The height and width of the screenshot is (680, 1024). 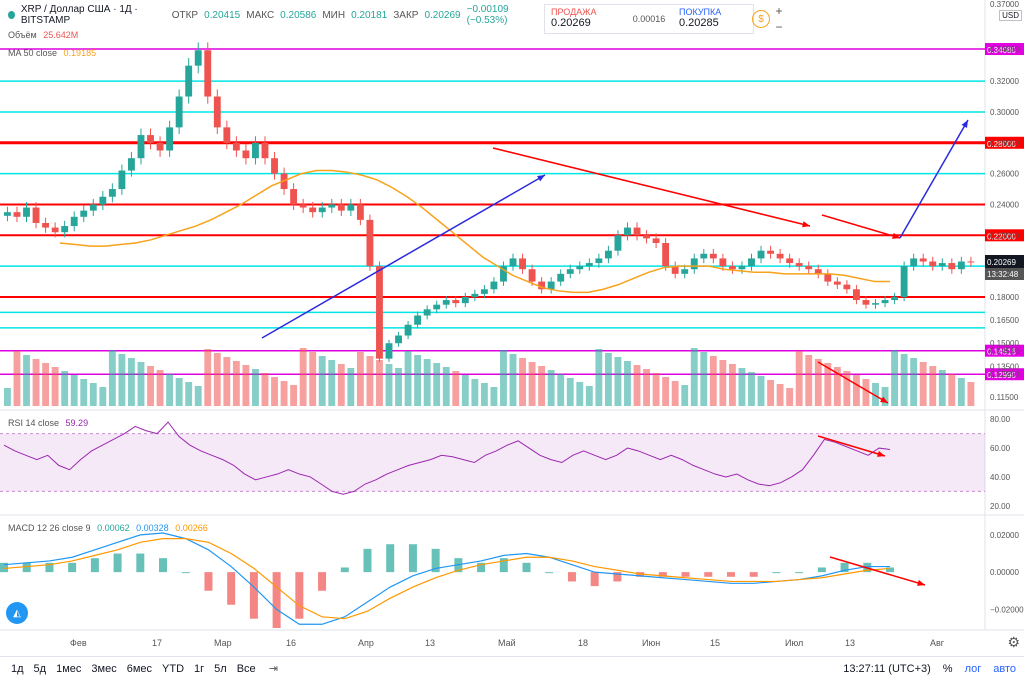 What do you see at coordinates (366, 643) in the screenshot?
I see `time-tick-label: Апр` at bounding box center [366, 643].